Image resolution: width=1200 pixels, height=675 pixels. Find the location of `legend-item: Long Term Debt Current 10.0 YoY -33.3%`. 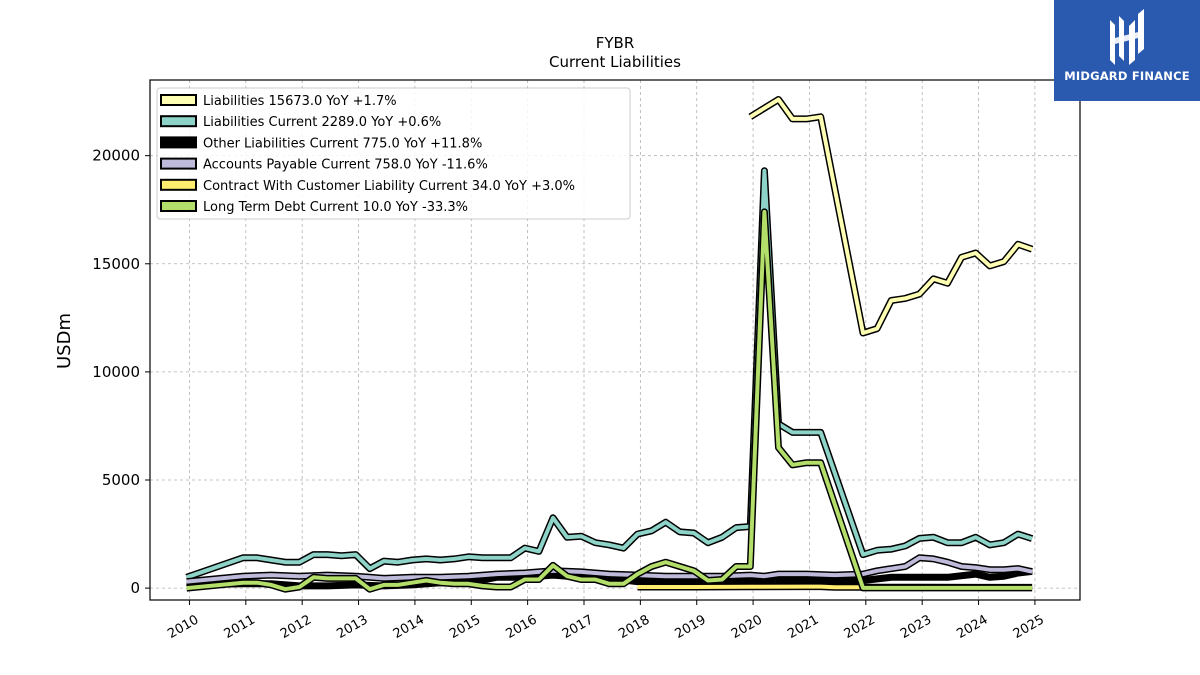

legend-item: Long Term Debt Current 10.0 YoY -33.3% is located at coordinates (314, 207).